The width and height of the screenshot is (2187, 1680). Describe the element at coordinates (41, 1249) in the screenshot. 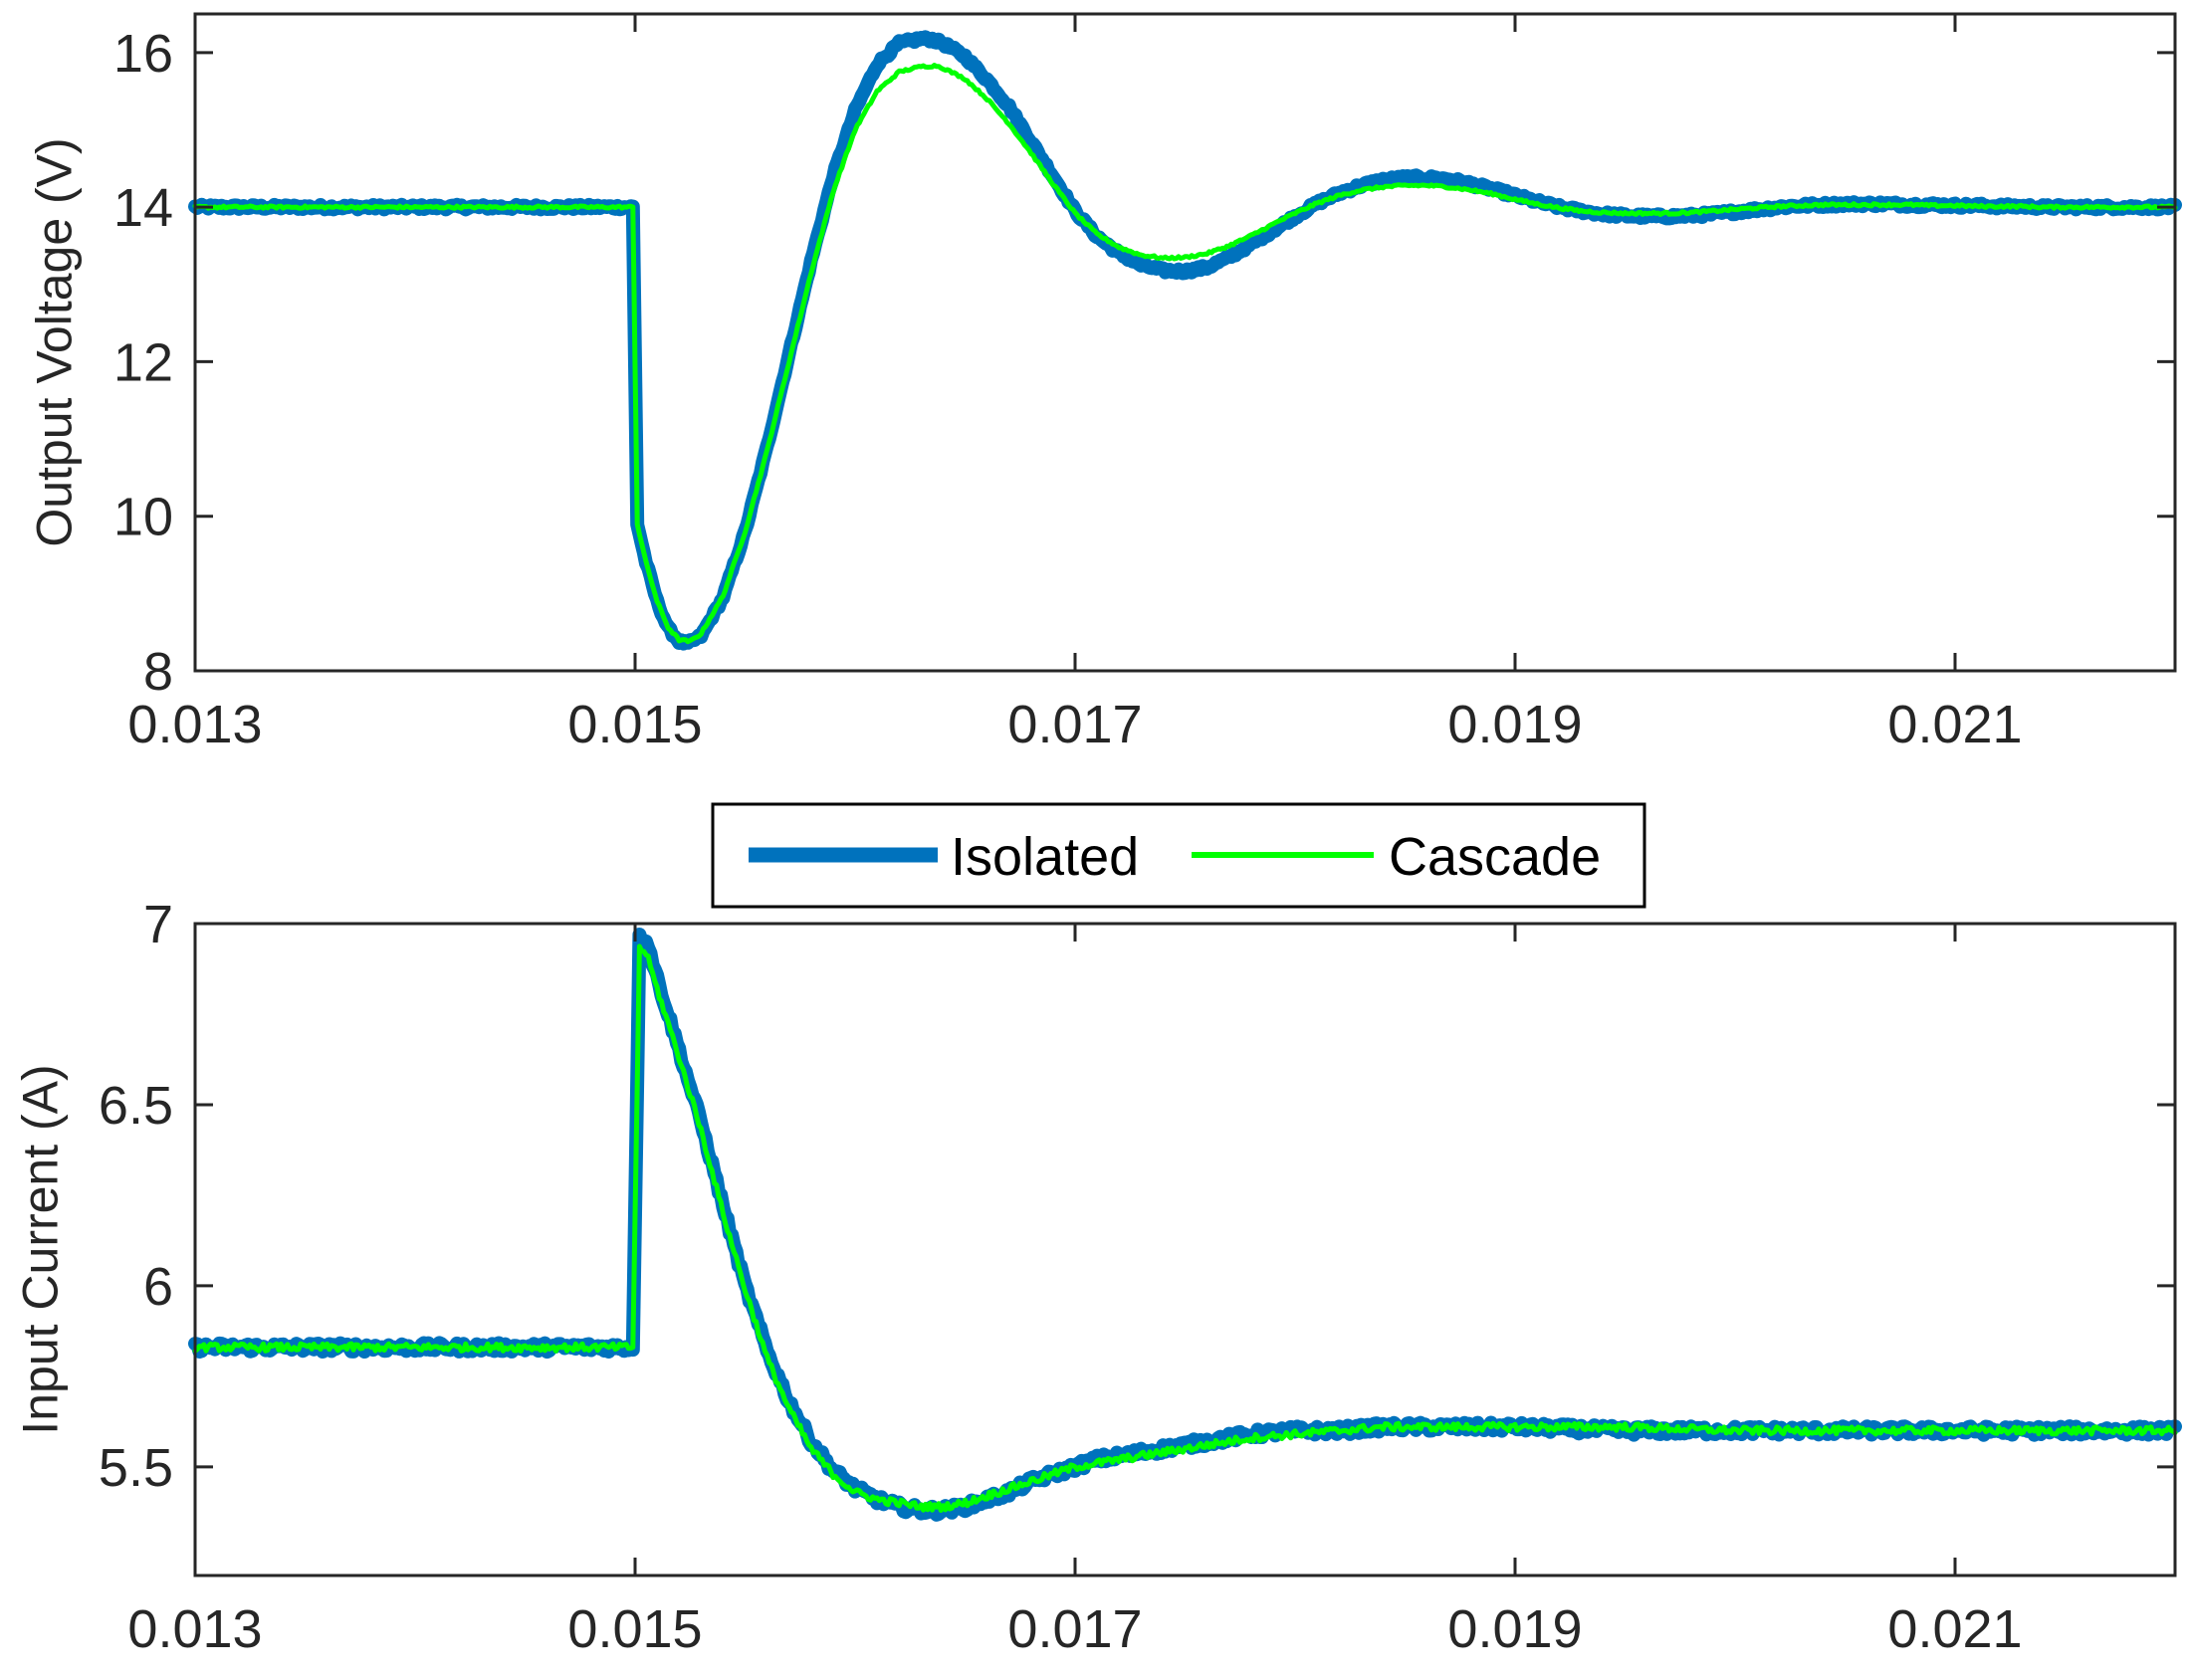

I see `input-current-ylabel: Input Current (A)` at that location.